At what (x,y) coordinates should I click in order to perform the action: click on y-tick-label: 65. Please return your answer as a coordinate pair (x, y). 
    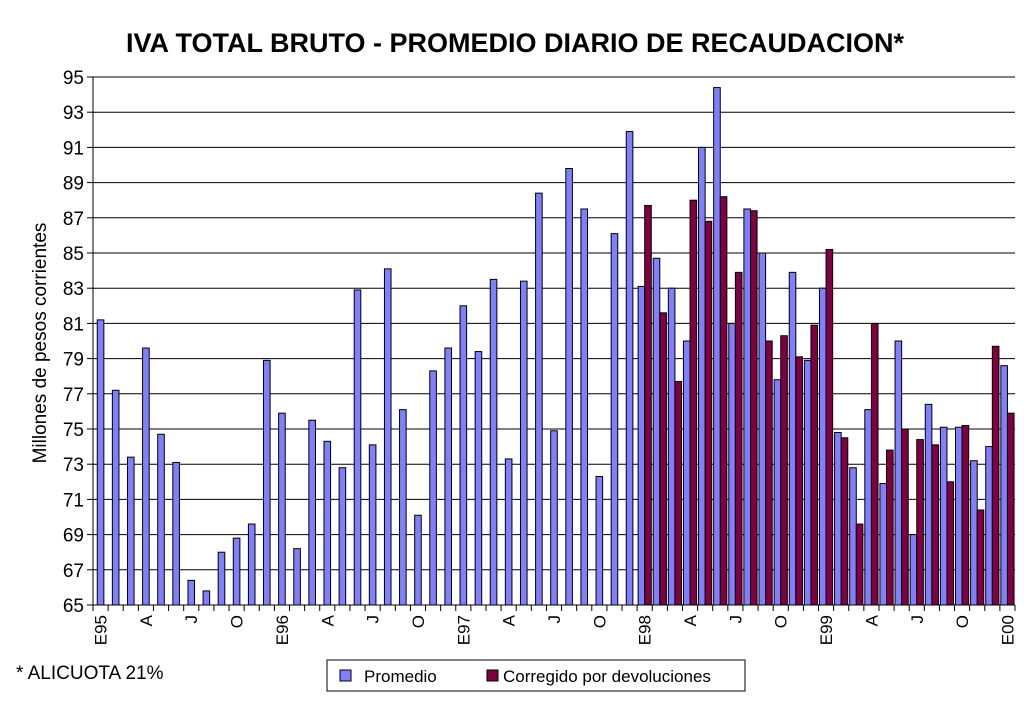
    Looking at the image, I should click on (73, 606).